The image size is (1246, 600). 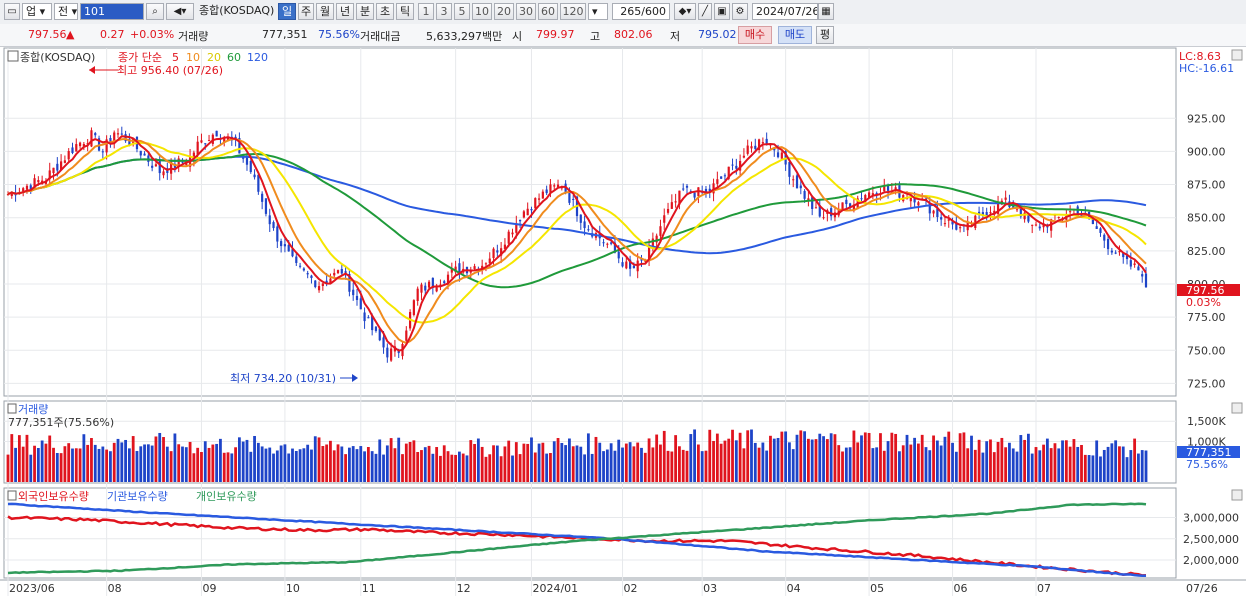 I want to click on search-icon: ⌕, so click(x=155, y=11).